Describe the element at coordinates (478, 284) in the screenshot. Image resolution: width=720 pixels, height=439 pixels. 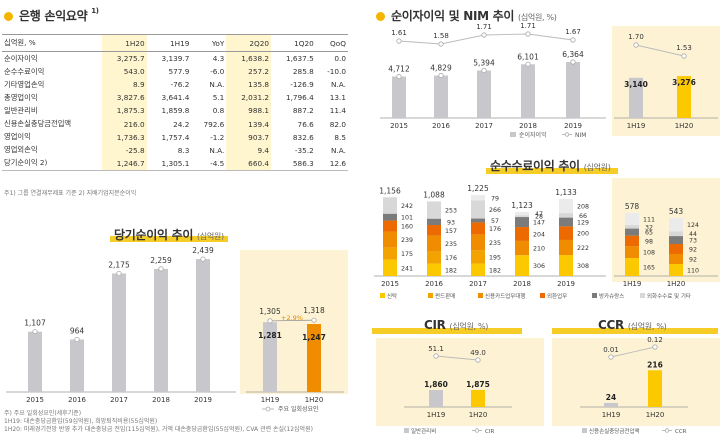
I see `tick-label: 2017` at that location.